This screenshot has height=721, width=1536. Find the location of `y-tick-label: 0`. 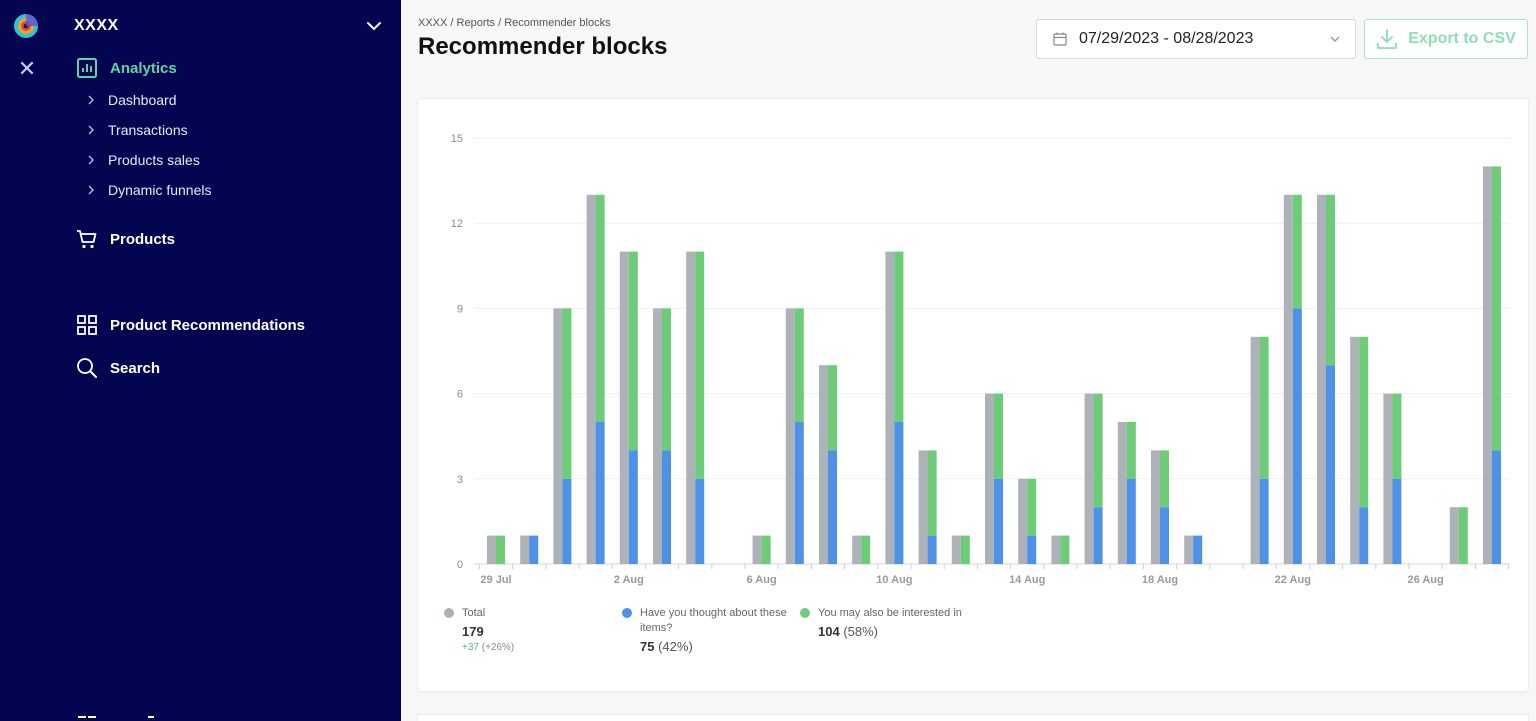

y-tick-label: 0 is located at coordinates (460, 565).